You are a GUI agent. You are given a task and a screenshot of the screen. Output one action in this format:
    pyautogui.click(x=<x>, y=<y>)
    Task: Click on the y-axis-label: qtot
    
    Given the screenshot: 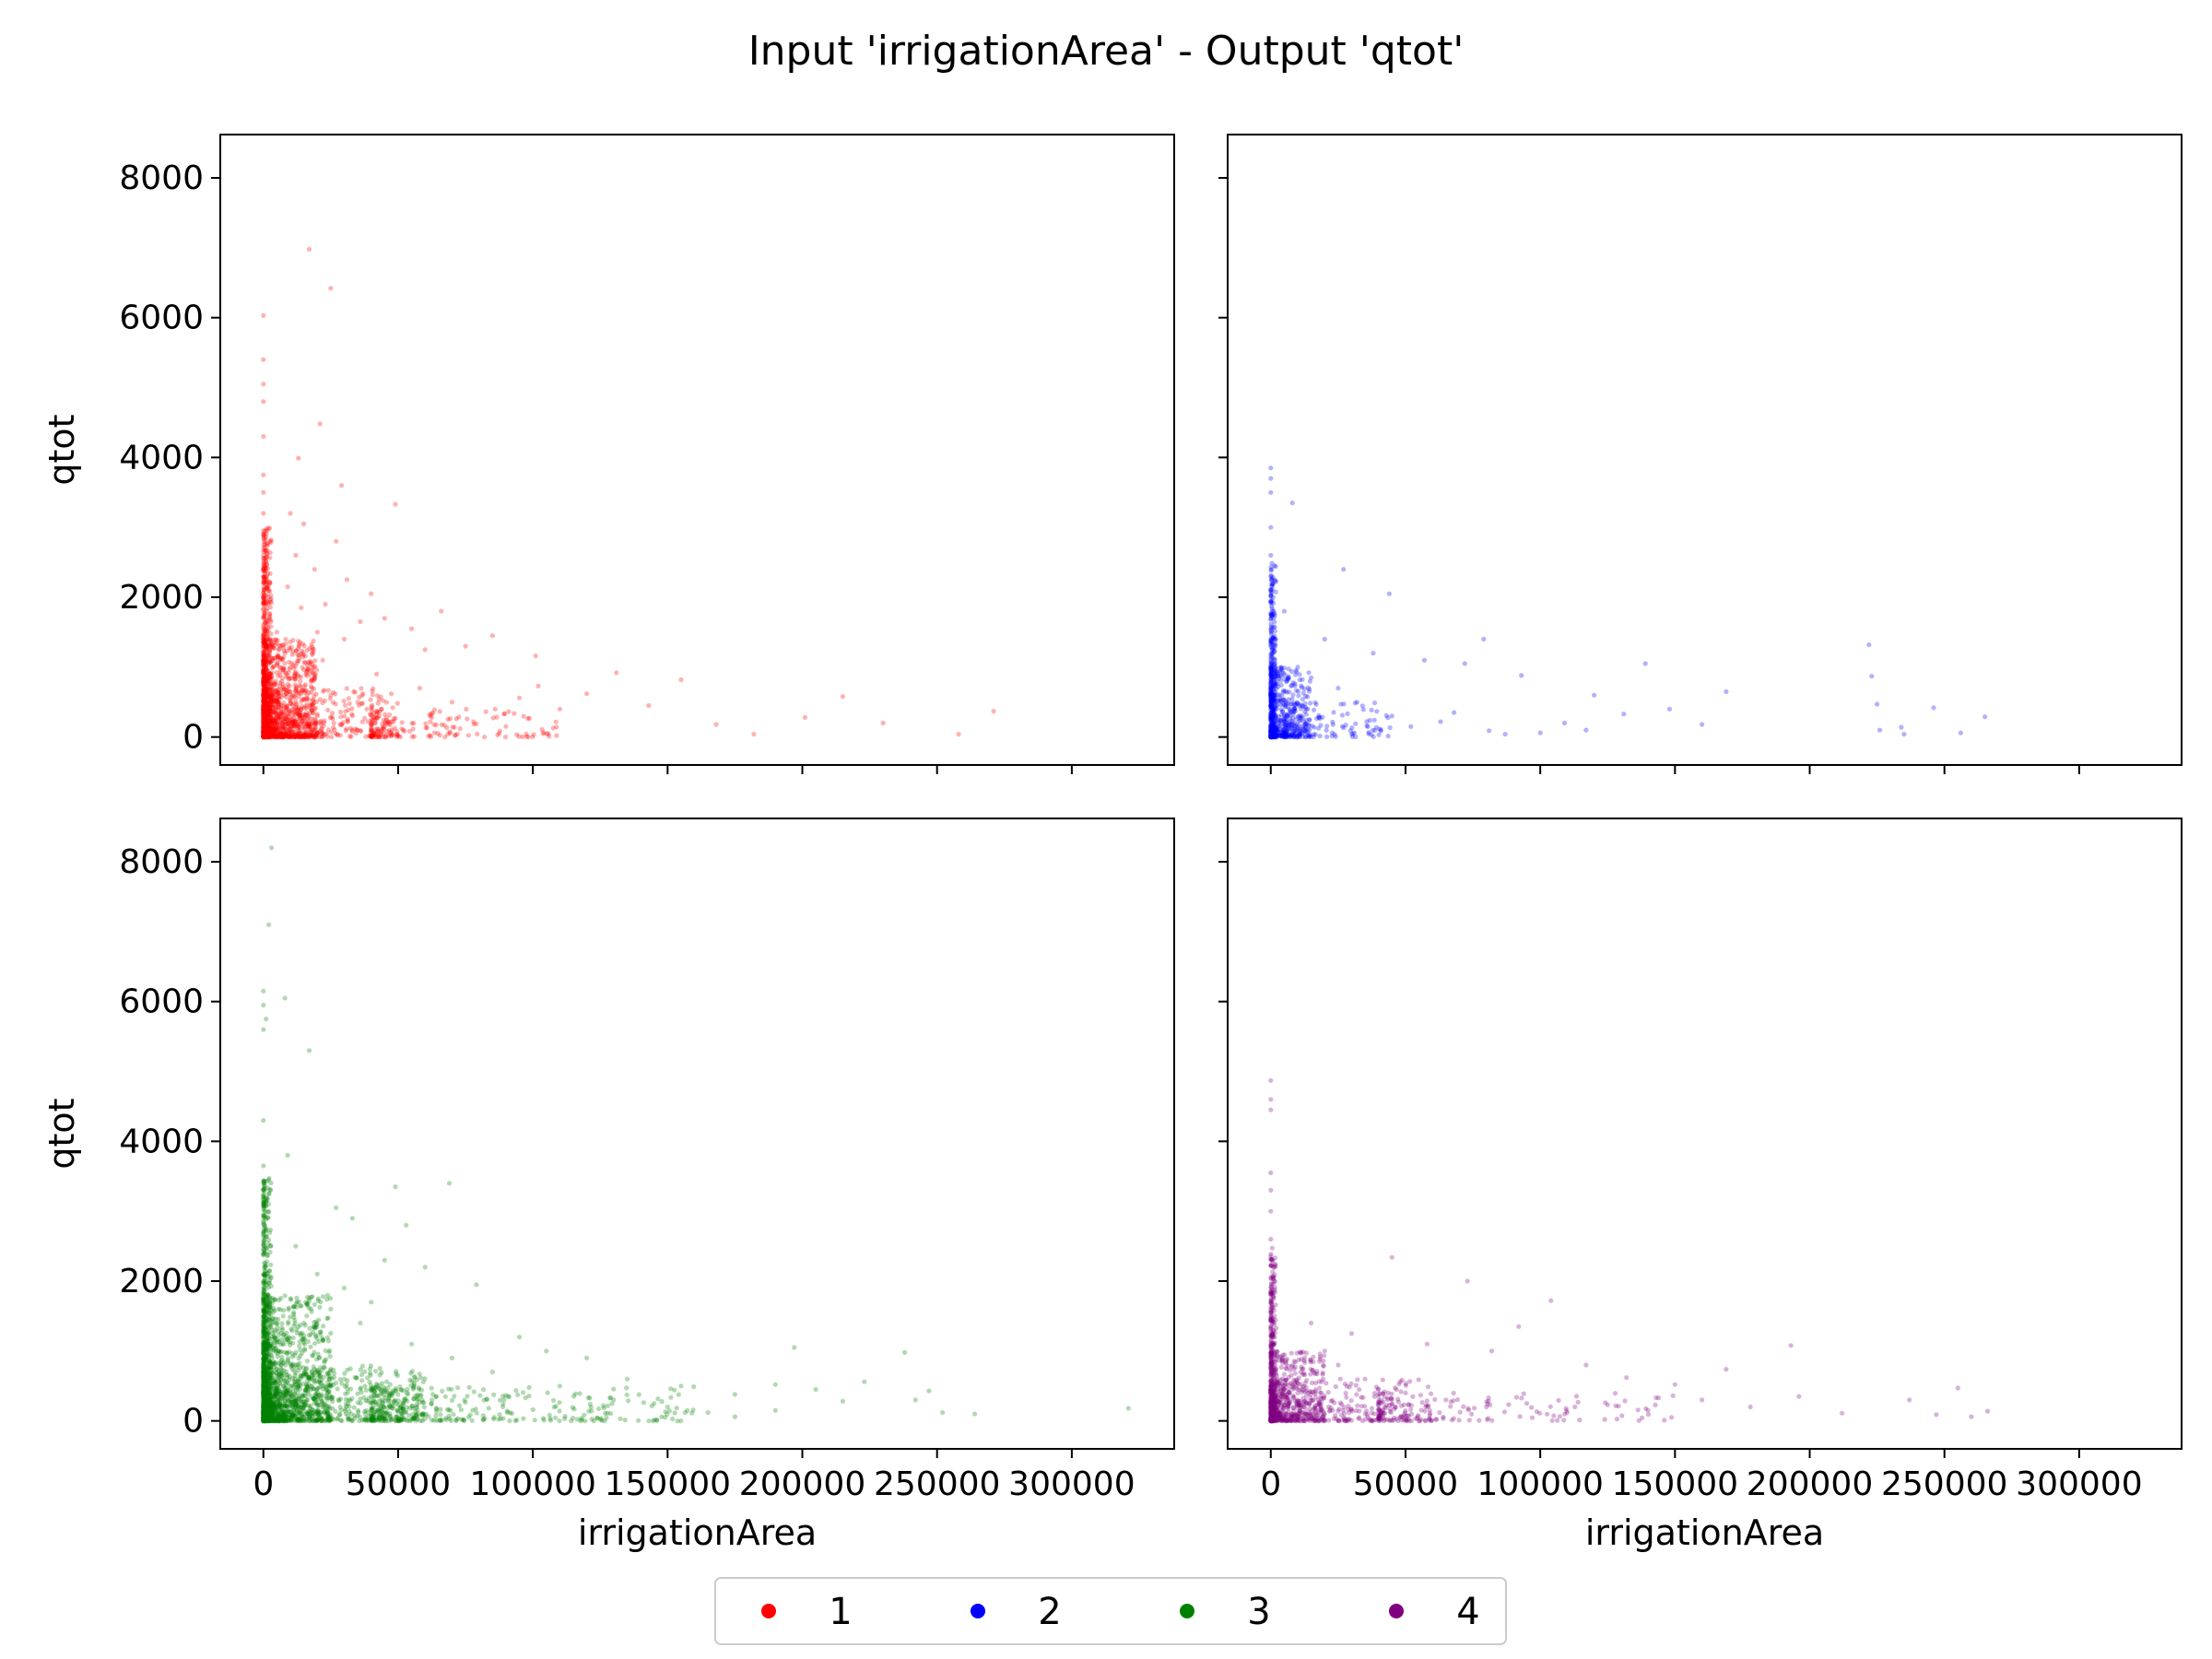 What is the action you would take?
    pyautogui.click(x=61, y=449)
    